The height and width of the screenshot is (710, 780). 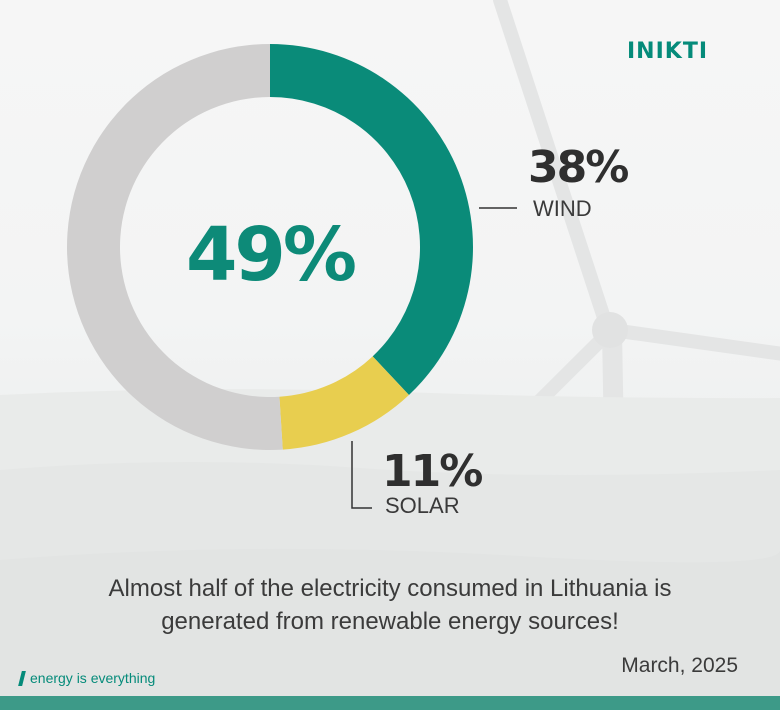 What do you see at coordinates (578, 167) in the screenshot?
I see `wind-percentage: 38%` at bounding box center [578, 167].